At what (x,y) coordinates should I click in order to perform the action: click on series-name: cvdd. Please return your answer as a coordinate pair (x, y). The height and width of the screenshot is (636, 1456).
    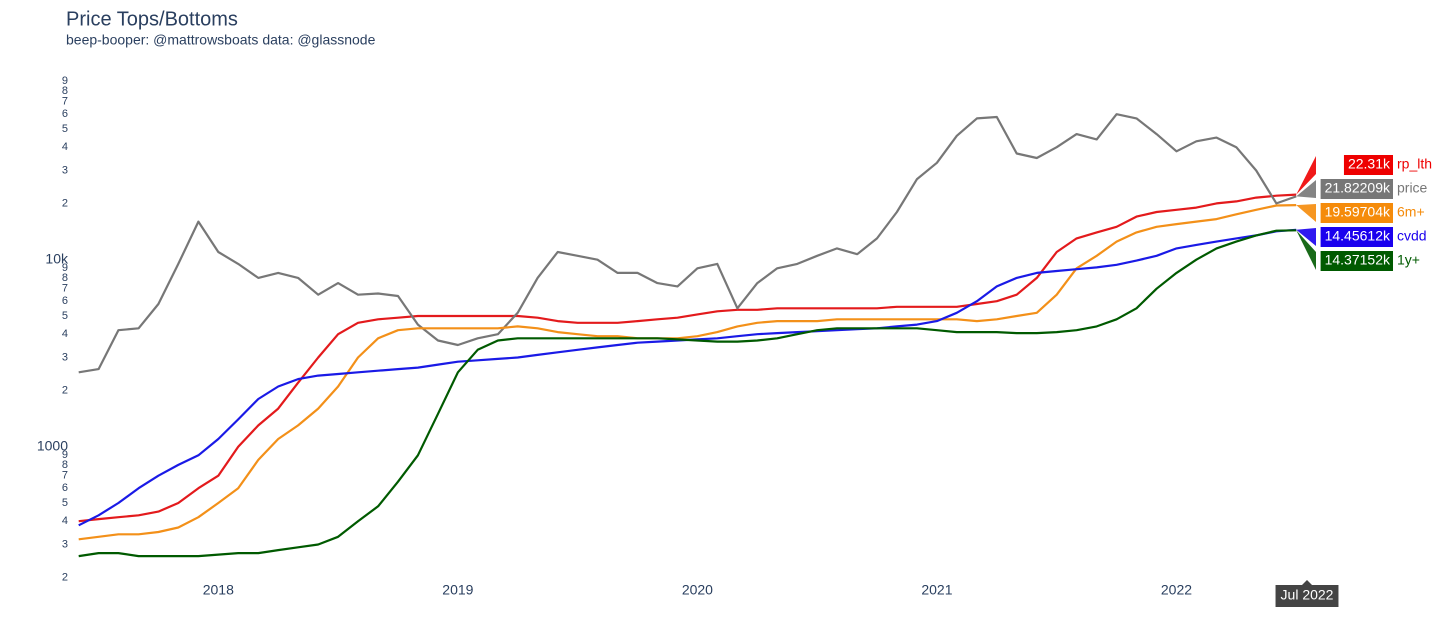
    Looking at the image, I should click on (1412, 236).